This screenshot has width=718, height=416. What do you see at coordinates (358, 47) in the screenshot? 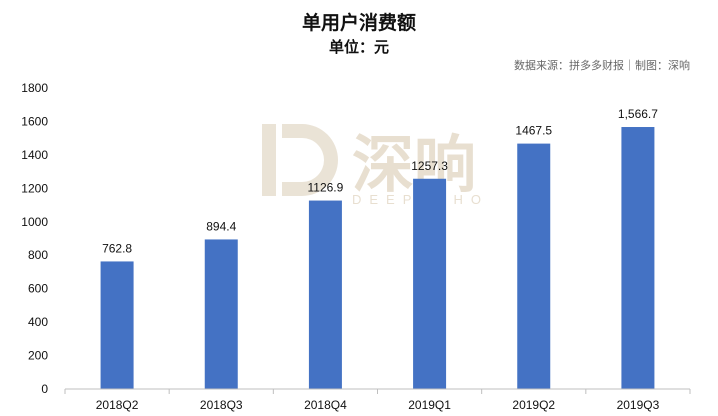
I see `chart-subtitle: 单位：元` at bounding box center [358, 47].